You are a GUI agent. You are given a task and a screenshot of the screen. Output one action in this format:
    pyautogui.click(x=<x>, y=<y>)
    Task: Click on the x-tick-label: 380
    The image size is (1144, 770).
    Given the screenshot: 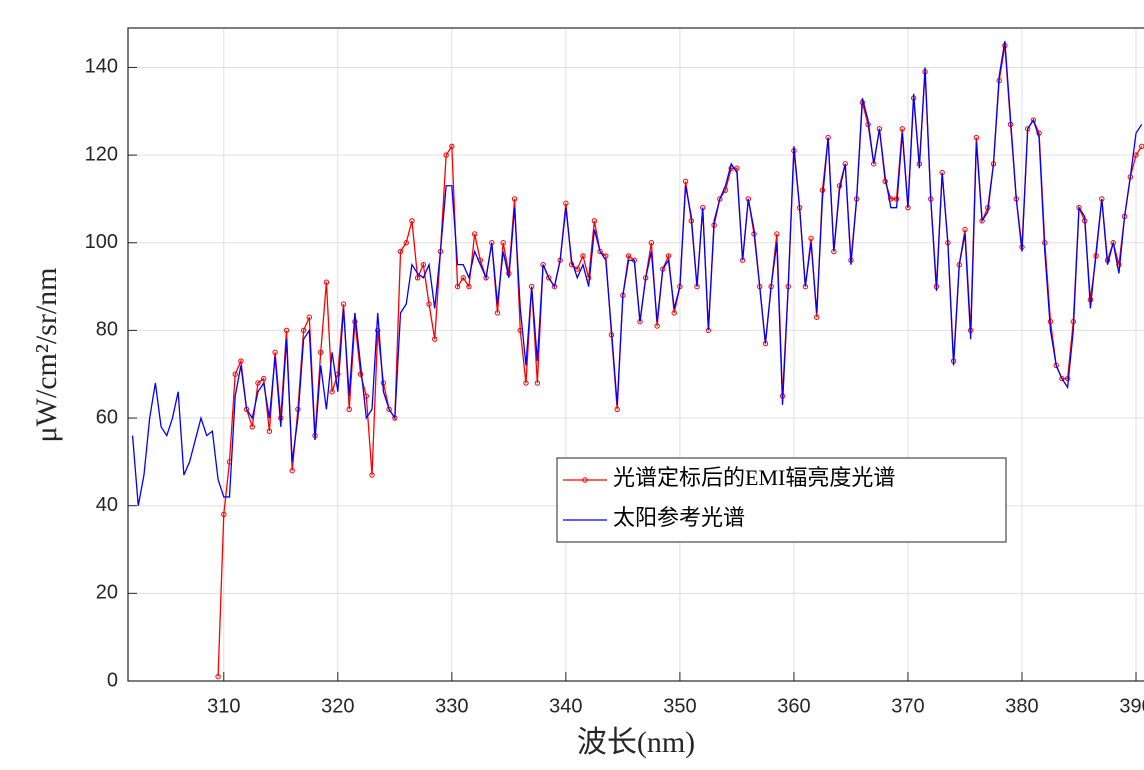 What is the action you would take?
    pyautogui.click(x=1021, y=706)
    